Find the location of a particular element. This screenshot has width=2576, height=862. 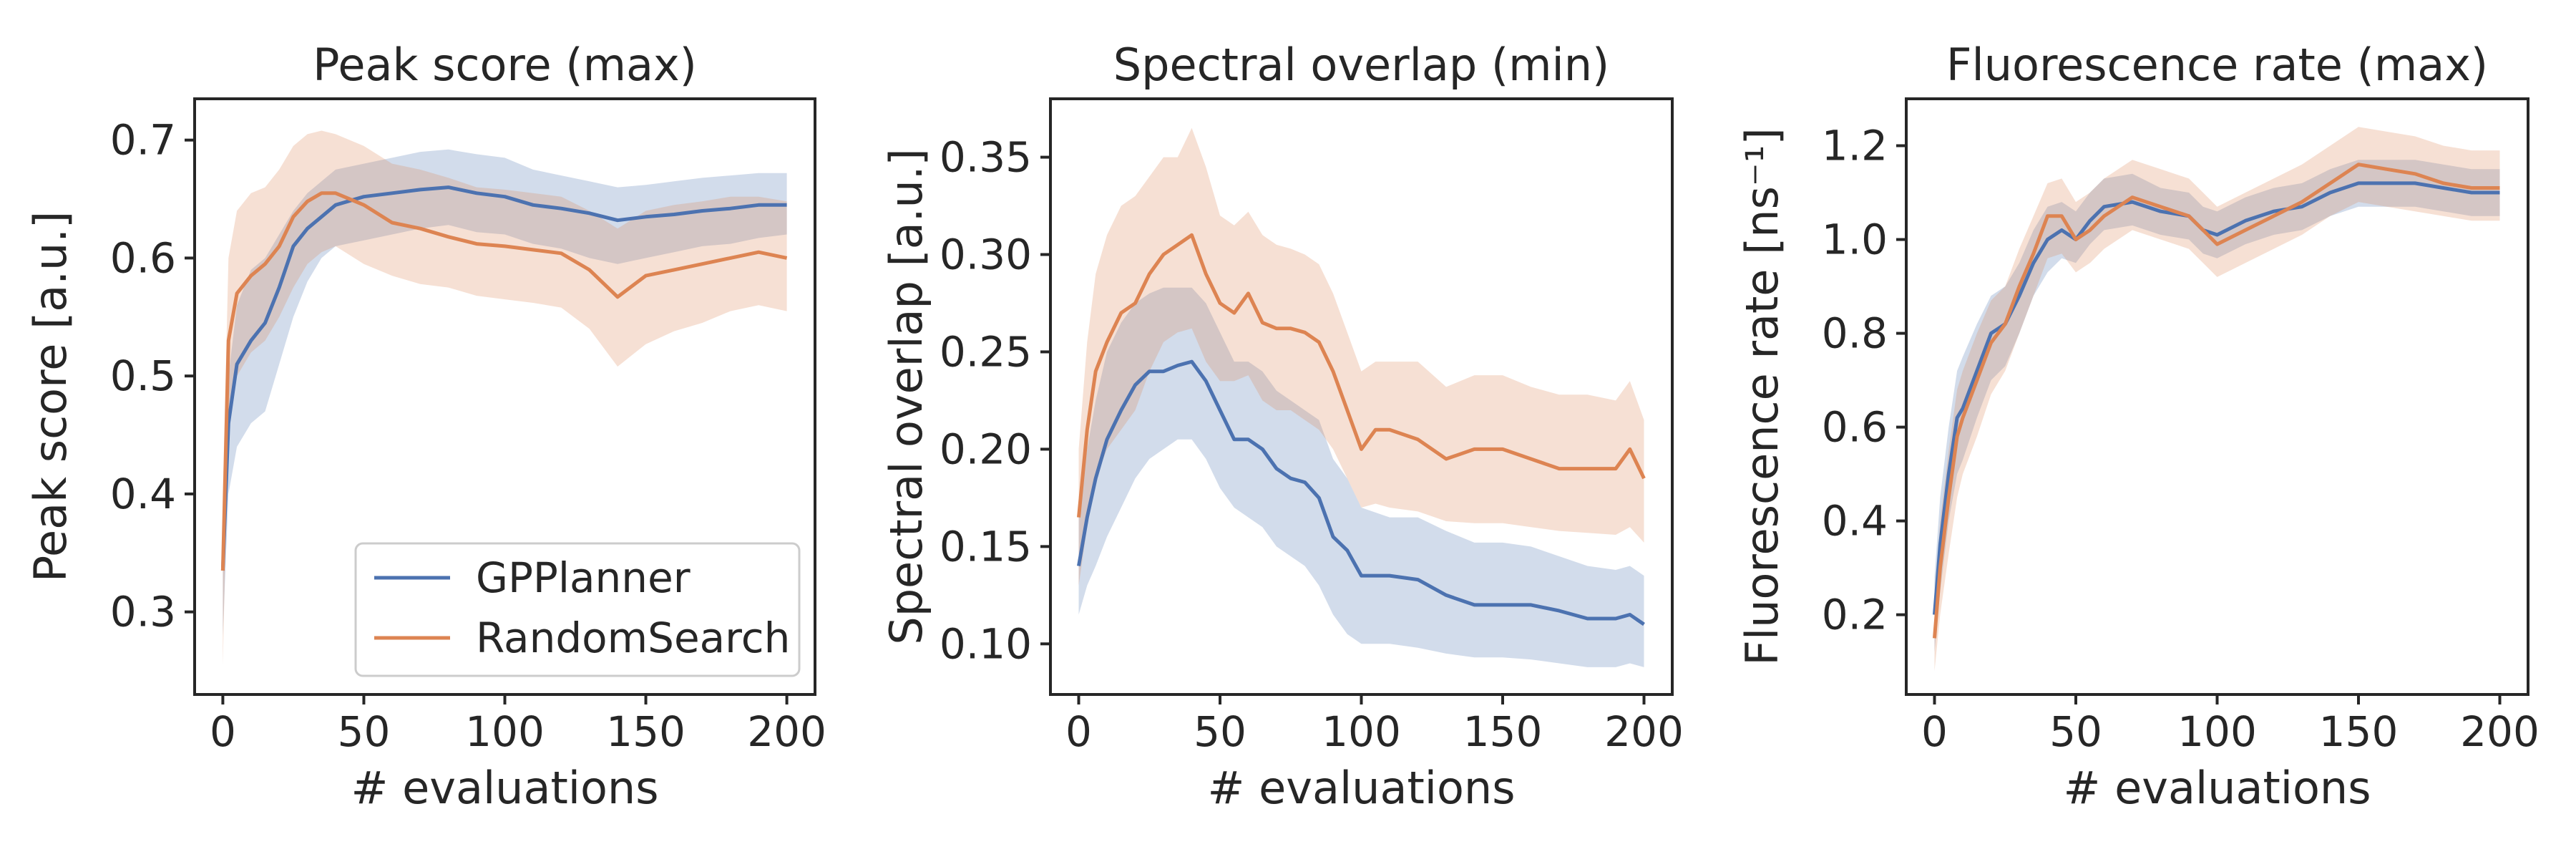

y-tick-label: 1.2 is located at coordinates (1855, 146).